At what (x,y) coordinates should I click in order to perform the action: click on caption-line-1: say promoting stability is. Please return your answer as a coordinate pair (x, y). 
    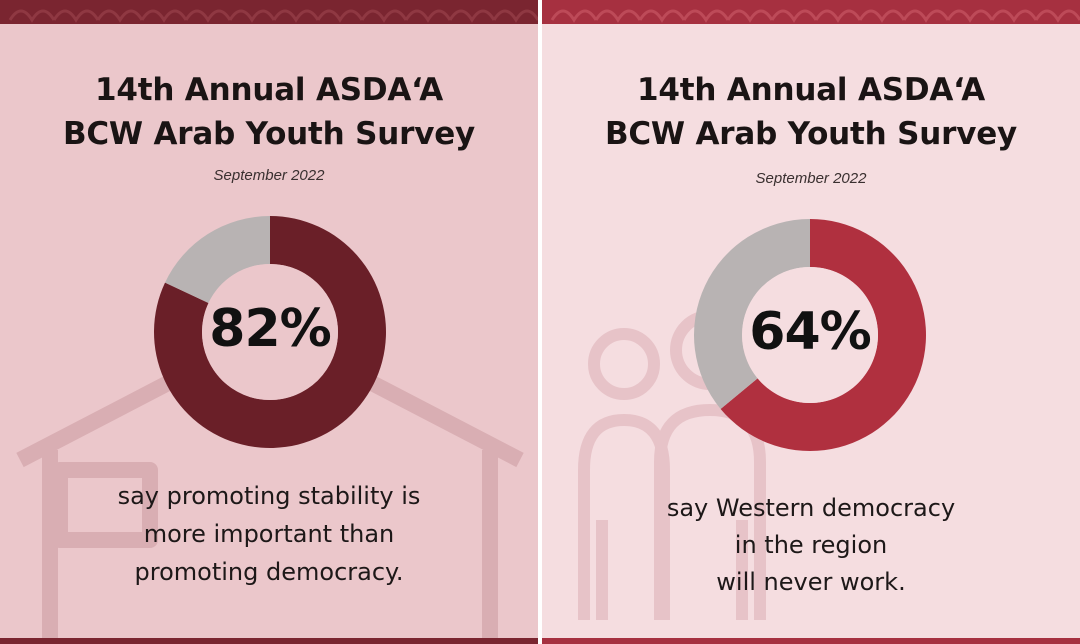
    Looking at the image, I should click on (269, 496).